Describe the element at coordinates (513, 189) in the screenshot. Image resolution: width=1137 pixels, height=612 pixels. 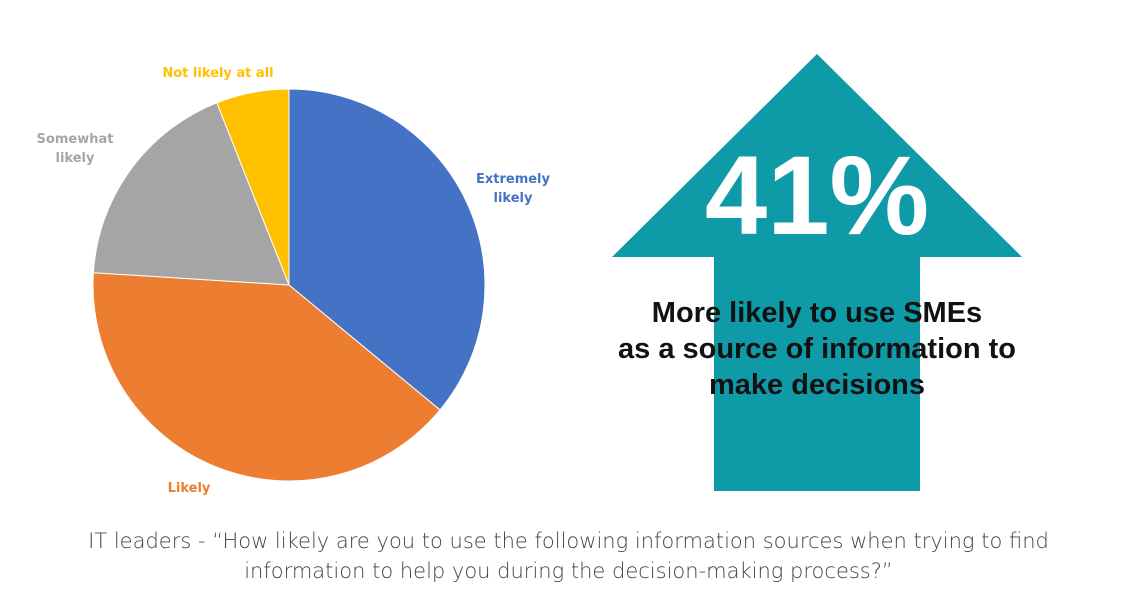
I see `pie-label-extremely-likely: Extremely likely` at that location.